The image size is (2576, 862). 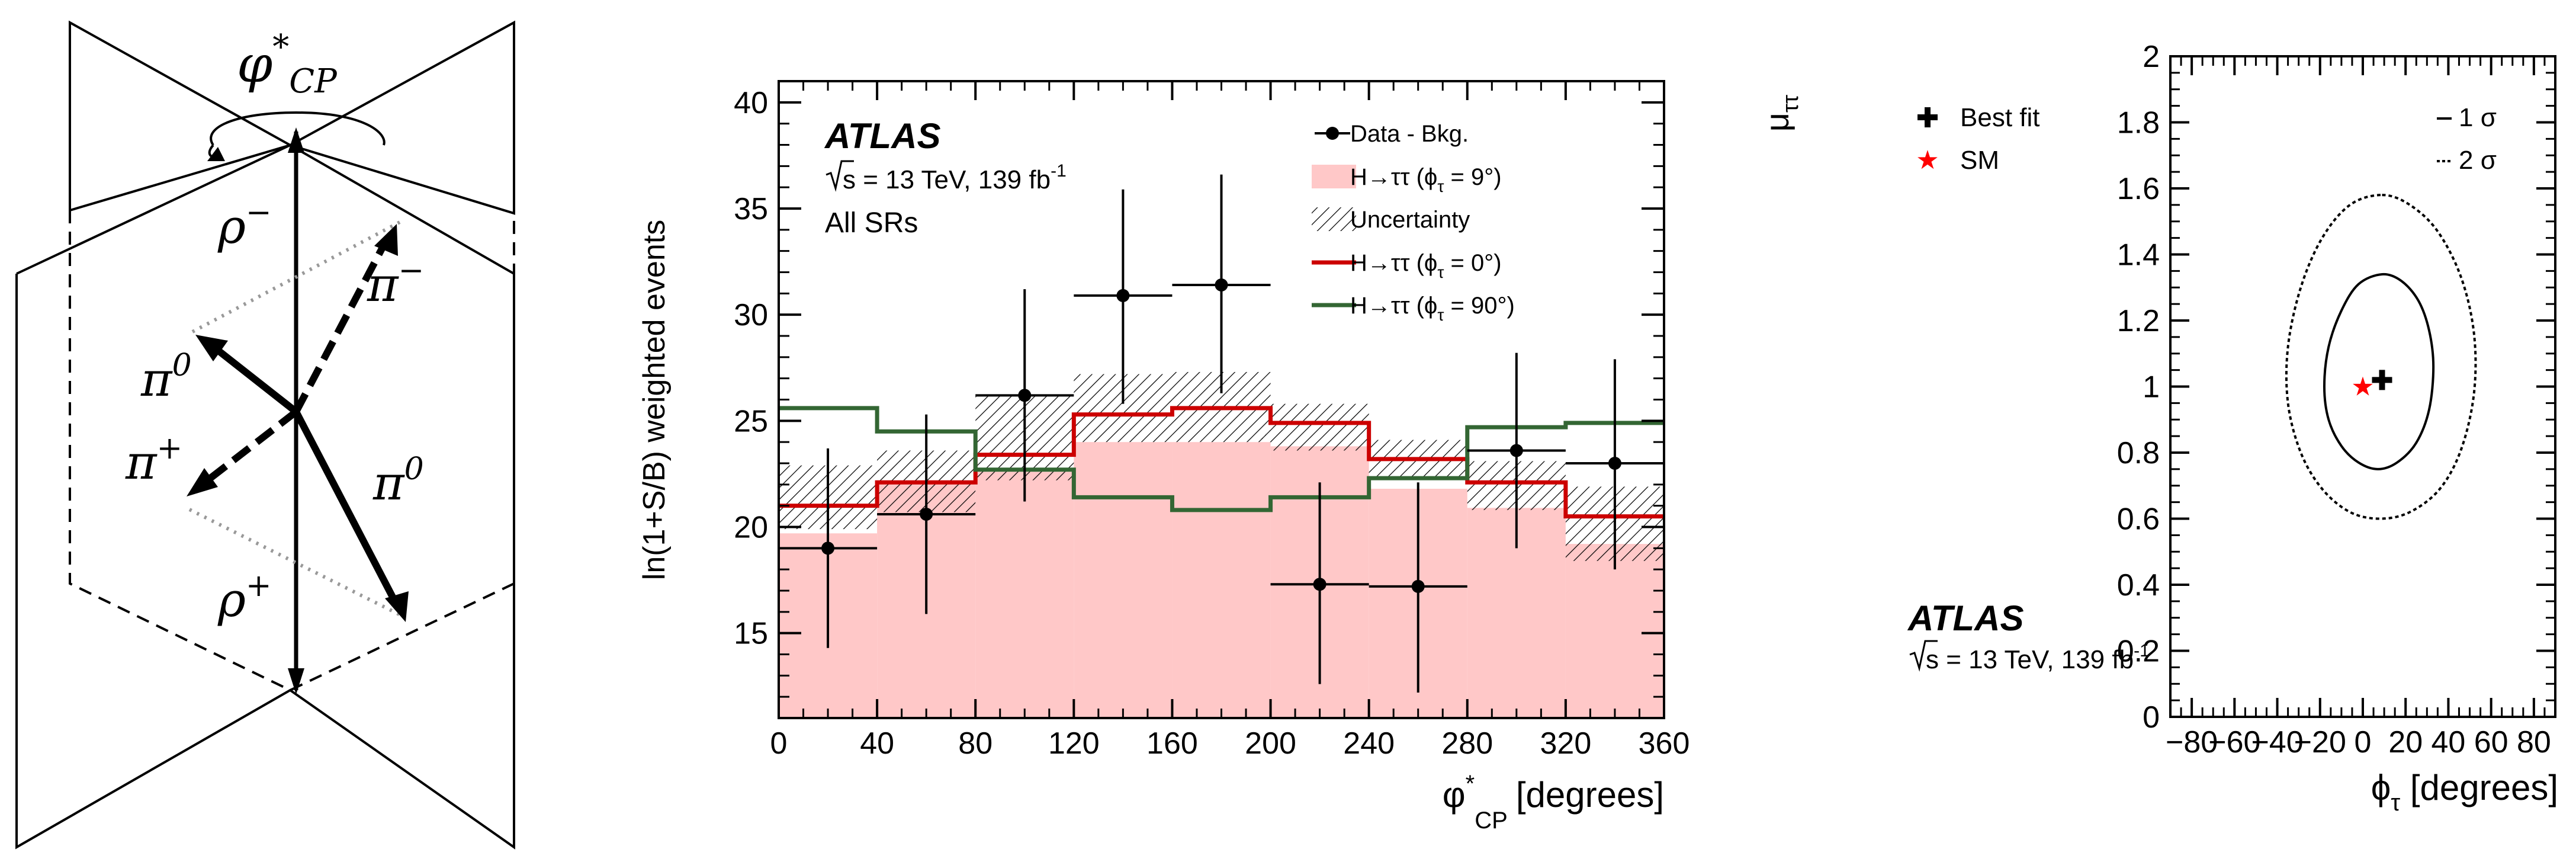 What do you see at coordinates (2138, 189) in the screenshot?
I see `y-tick-label: 1.6` at bounding box center [2138, 189].